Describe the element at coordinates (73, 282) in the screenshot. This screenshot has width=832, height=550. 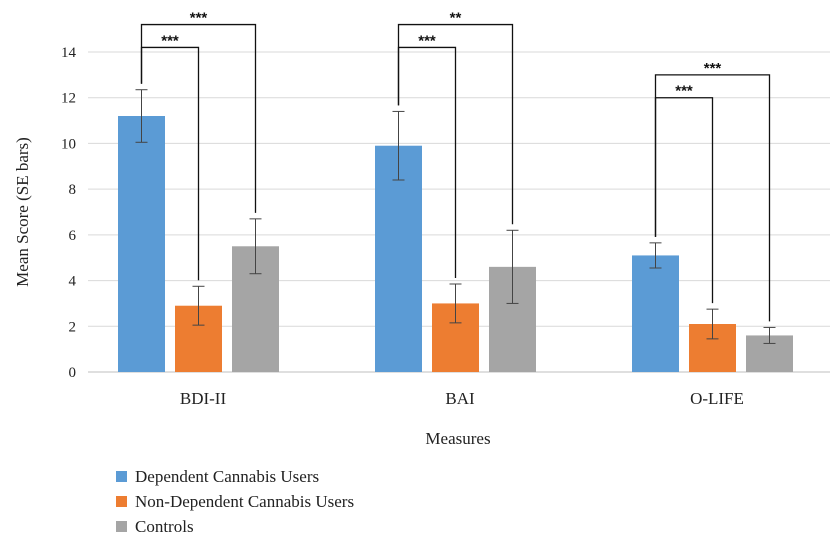
I see `y-tick-label: 4` at that location.